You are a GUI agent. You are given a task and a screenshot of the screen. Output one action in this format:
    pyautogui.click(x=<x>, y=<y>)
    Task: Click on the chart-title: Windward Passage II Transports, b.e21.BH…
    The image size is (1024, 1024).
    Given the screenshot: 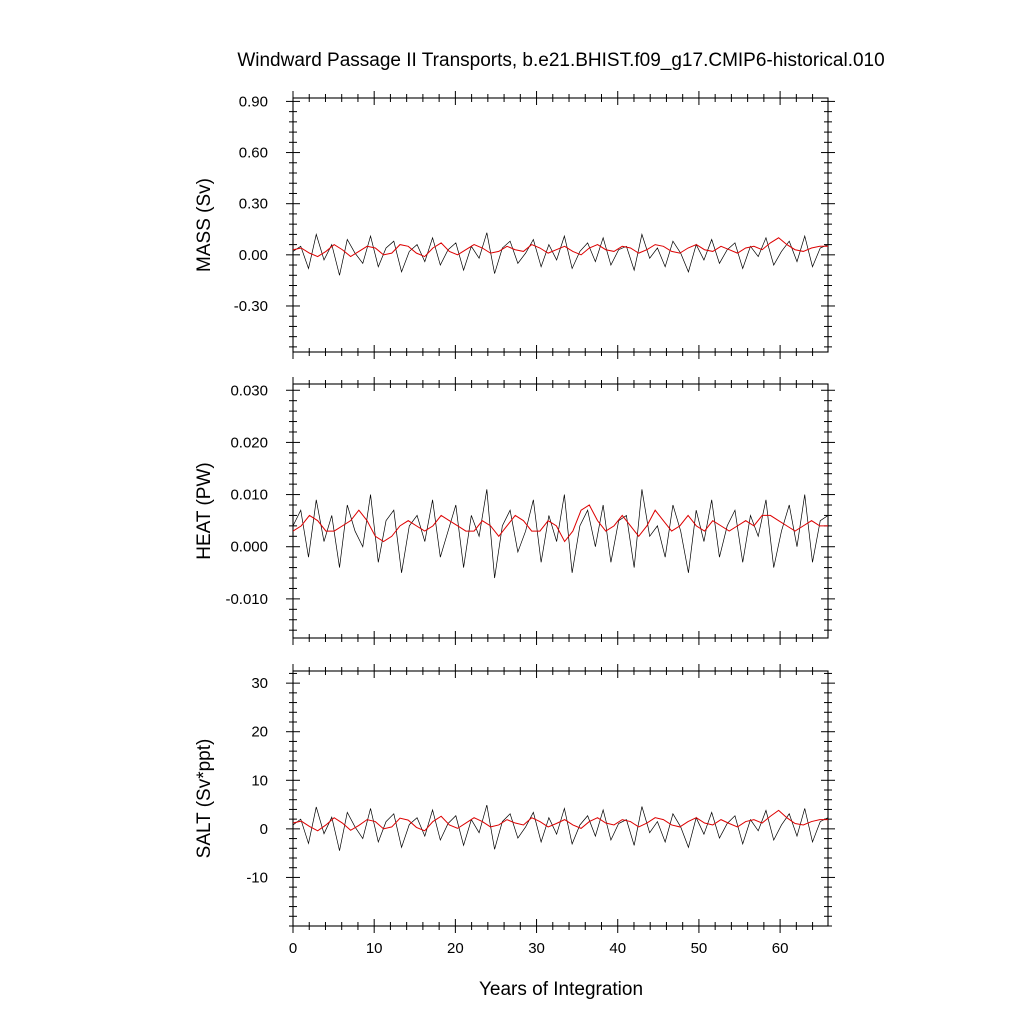 What is the action you would take?
    pyautogui.click(x=560, y=60)
    